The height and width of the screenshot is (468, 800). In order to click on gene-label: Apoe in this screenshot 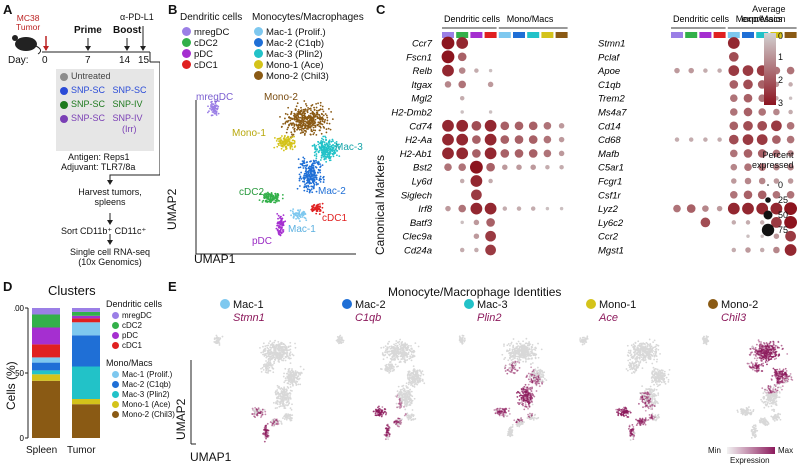, I will do `click(608, 71)`.